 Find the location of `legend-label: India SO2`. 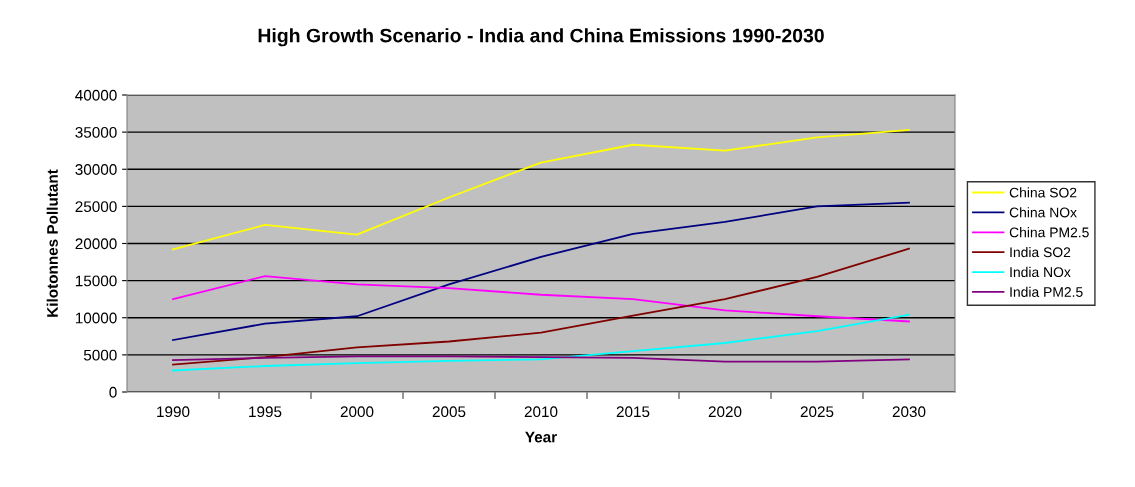

legend-label: India SO2 is located at coordinates (1040, 252).